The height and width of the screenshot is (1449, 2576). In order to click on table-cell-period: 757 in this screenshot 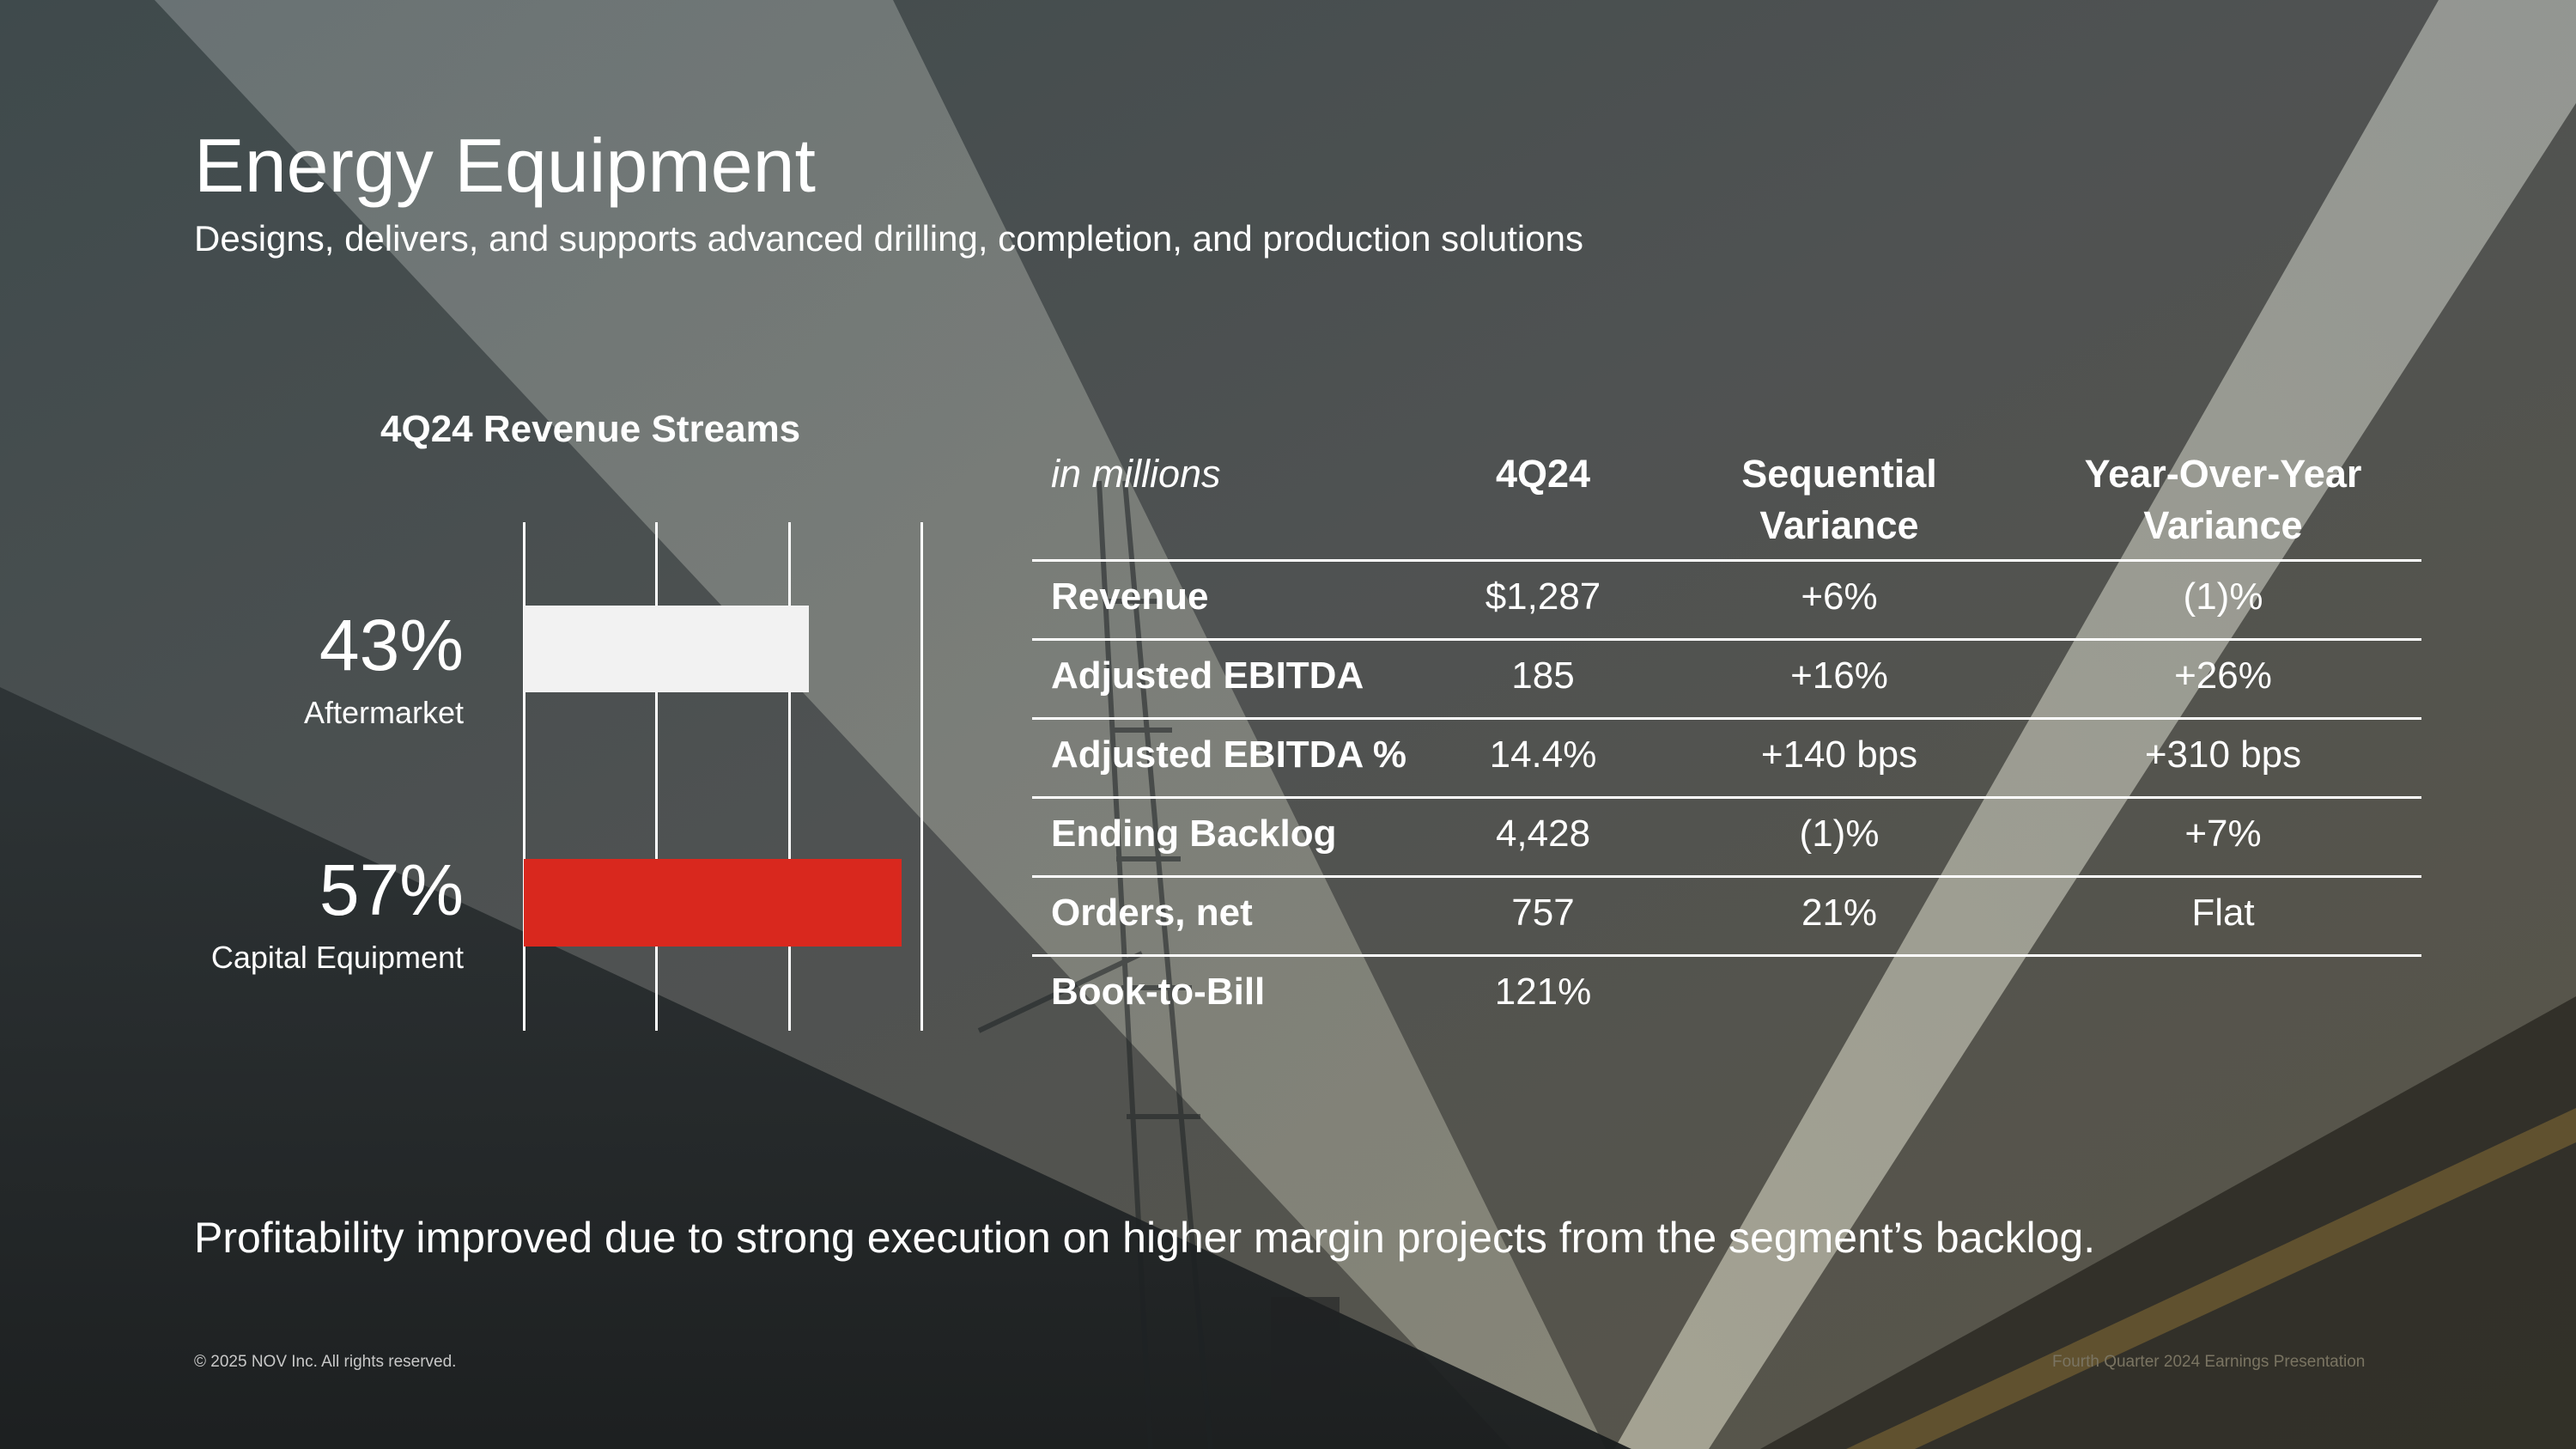, I will do `click(1543, 913)`.